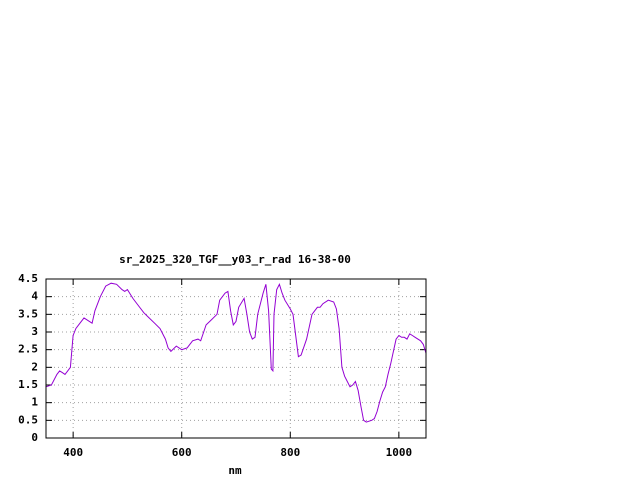 The height and width of the screenshot is (480, 640). I want to click on y-tick-label: 0.5, so click(28, 419).